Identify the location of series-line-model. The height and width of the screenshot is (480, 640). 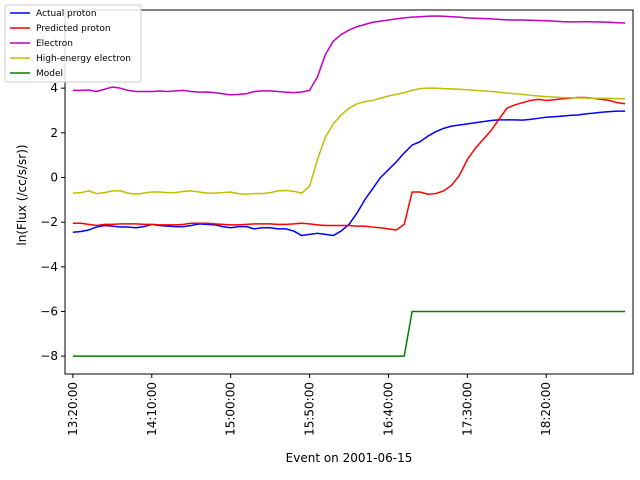
(349, 333).